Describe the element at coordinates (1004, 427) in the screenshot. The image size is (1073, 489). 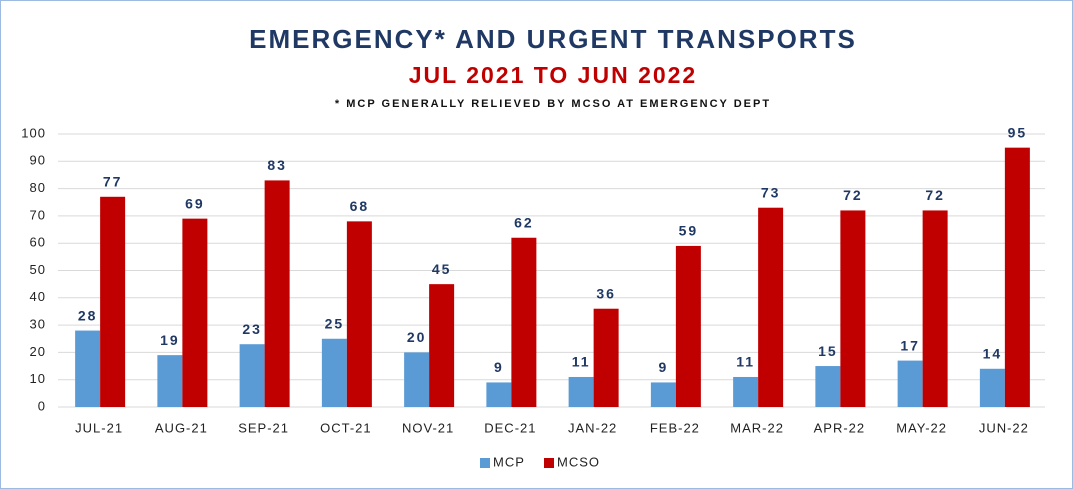
I see `x-tick-label: JUN-22` at that location.